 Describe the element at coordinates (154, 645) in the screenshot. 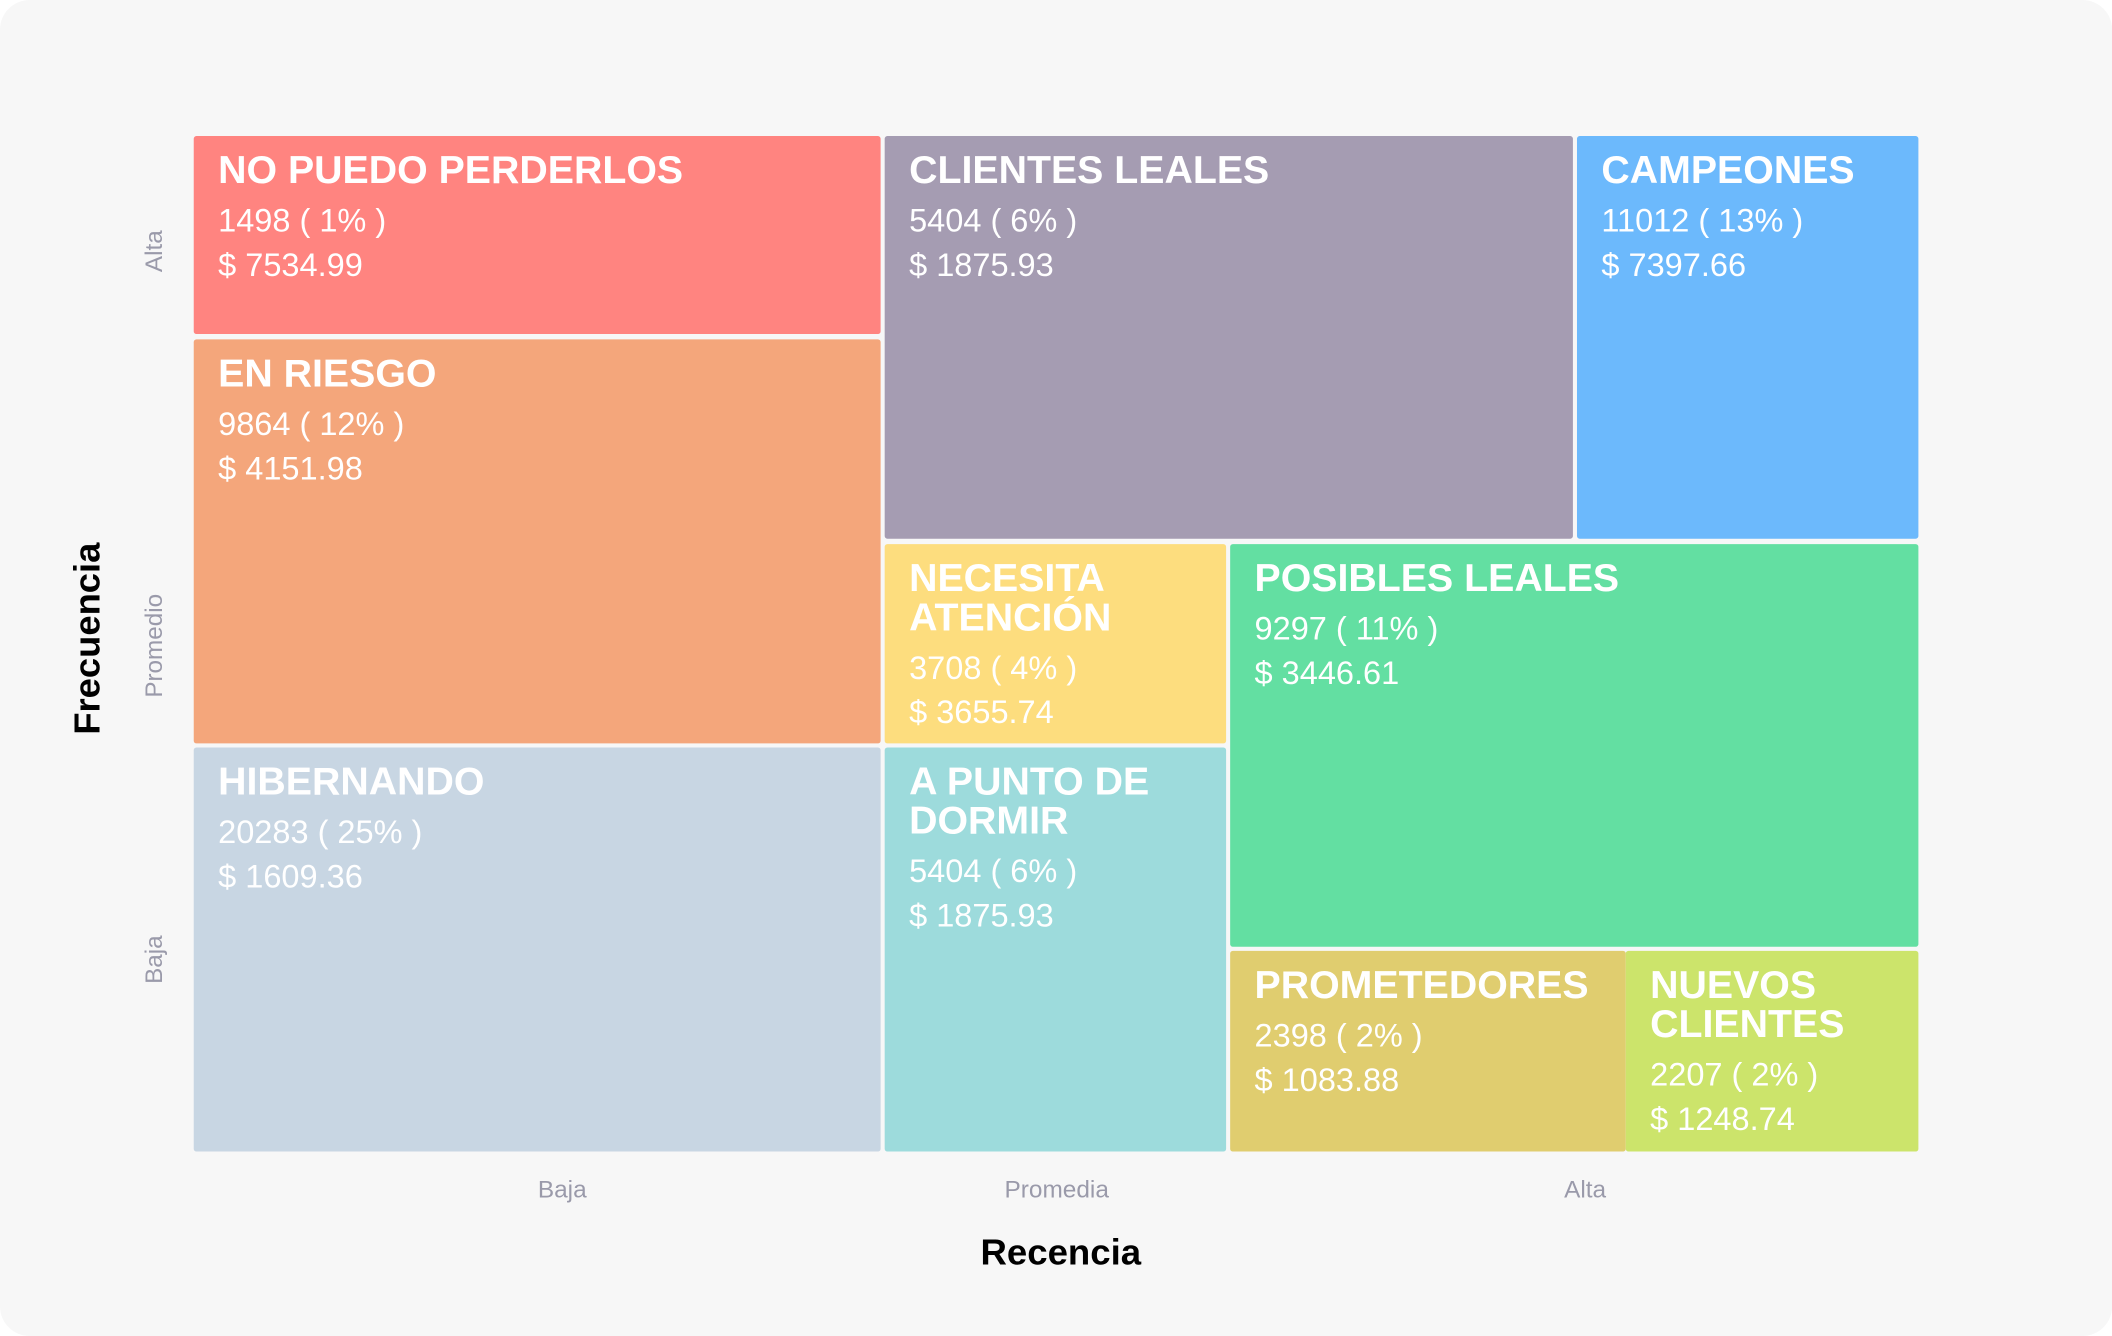

I see `y-axis-label: Promedio` at that location.